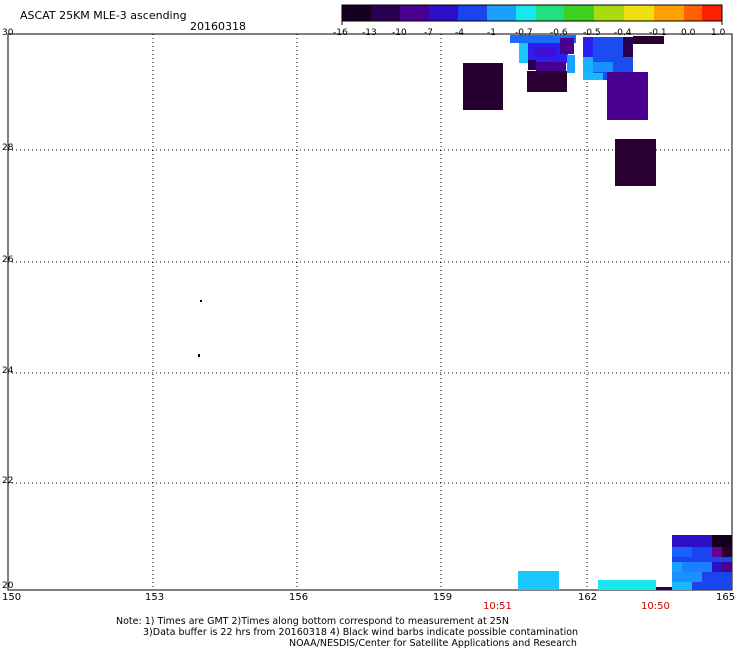  Describe the element at coordinates (8, 260) in the screenshot. I see `lat-label: 26` at that location.